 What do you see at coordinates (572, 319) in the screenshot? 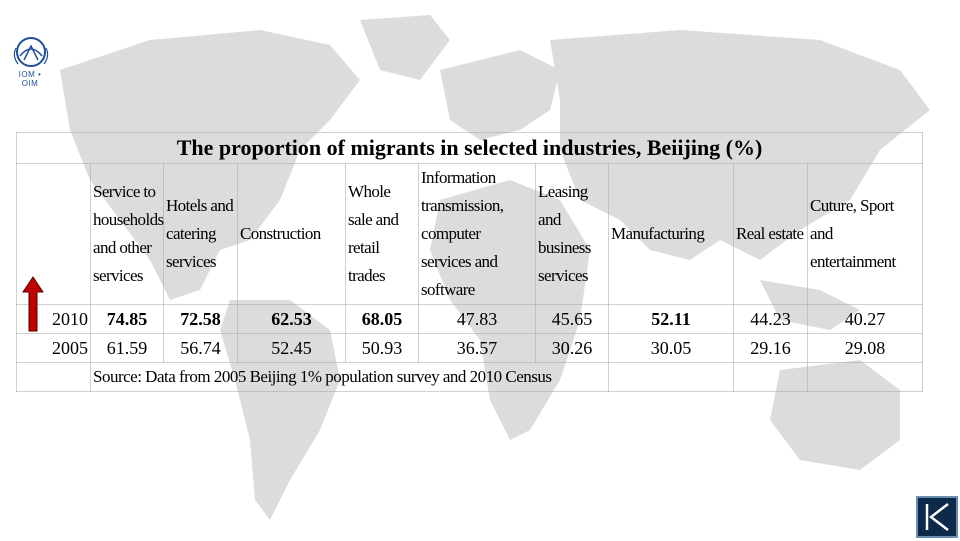
I see `table-cell: 45.65` at bounding box center [572, 319].